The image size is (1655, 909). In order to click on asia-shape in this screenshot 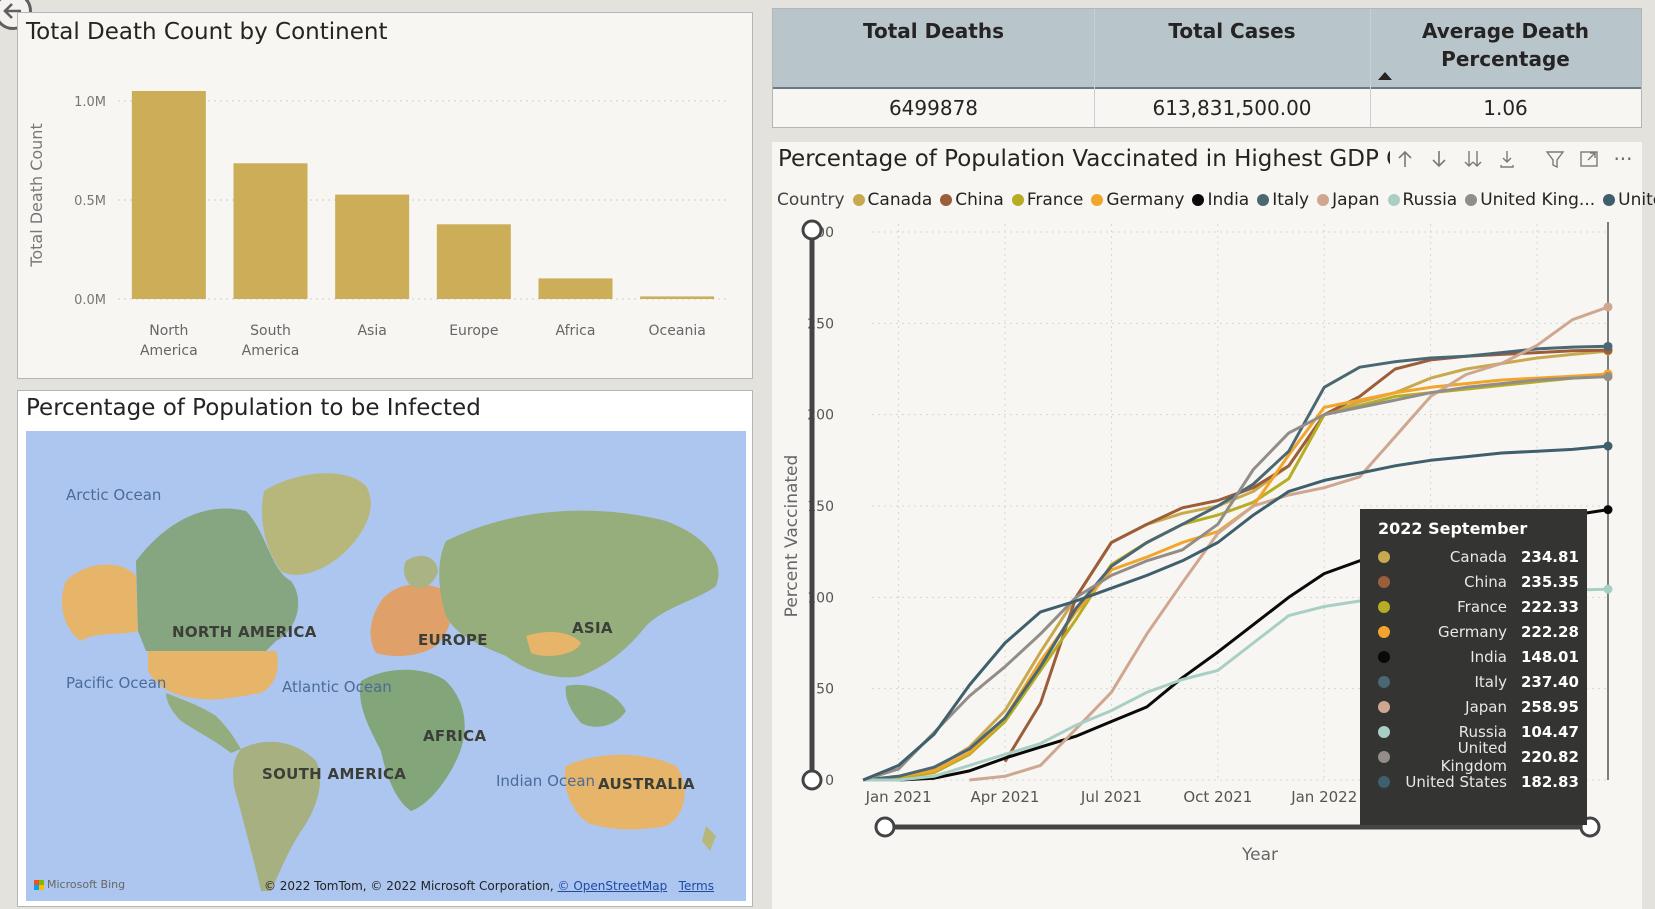, I will do `click(579, 594)`.